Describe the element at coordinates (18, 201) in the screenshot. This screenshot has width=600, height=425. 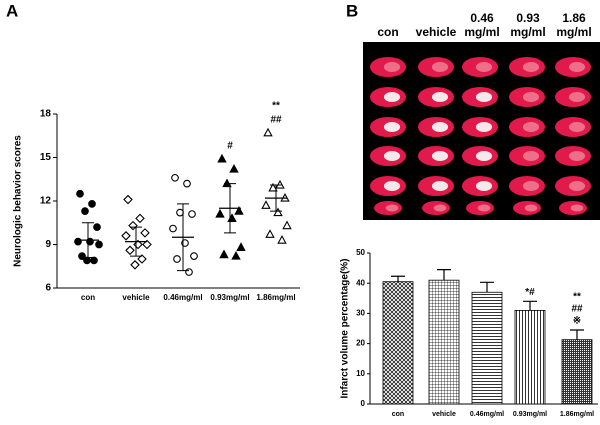
I see `y-axis-label: Neurologic behavior scores` at that location.